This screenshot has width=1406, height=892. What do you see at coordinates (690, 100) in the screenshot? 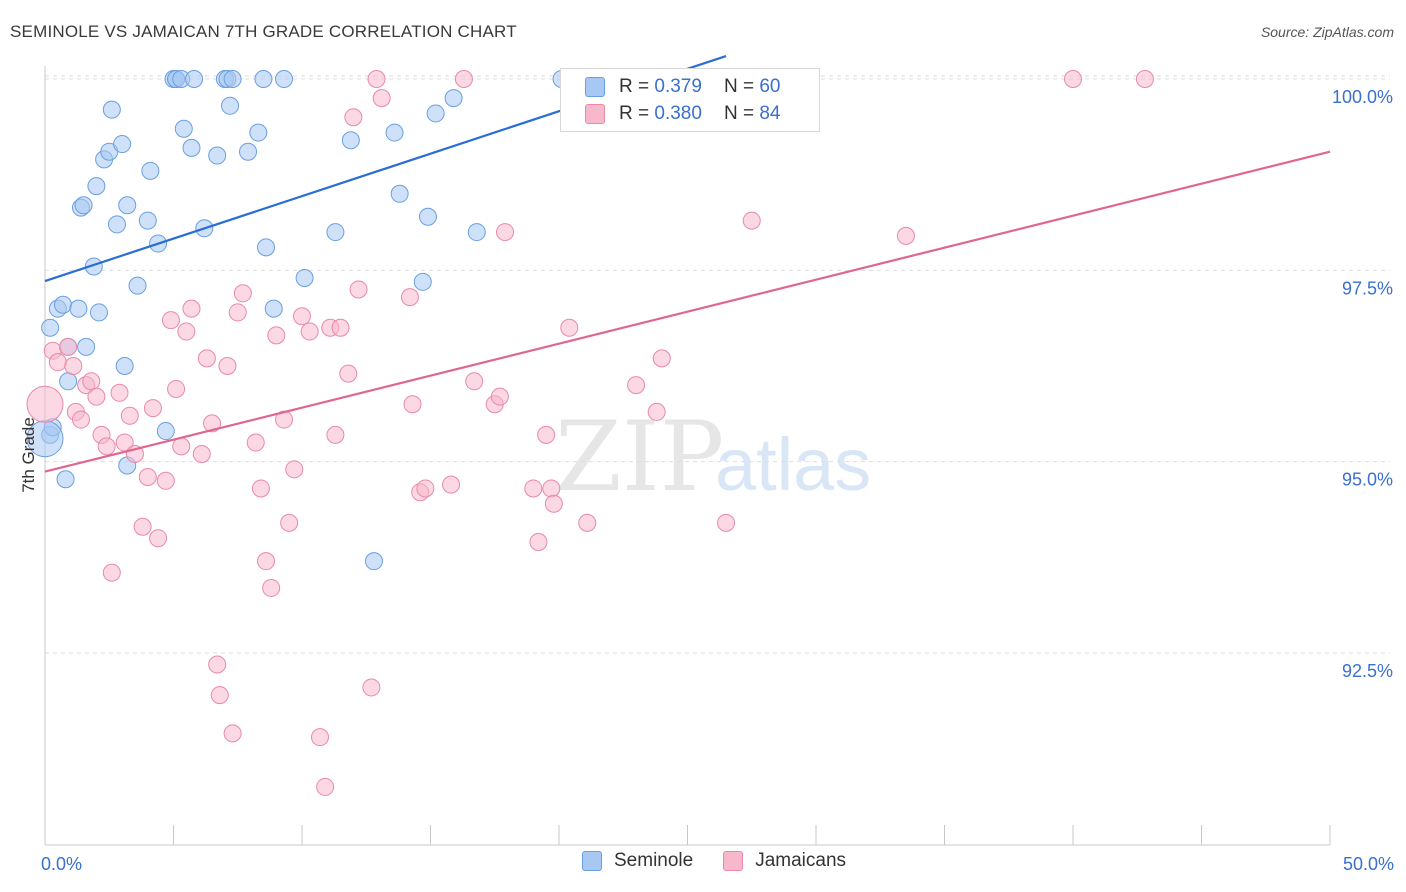
I see `correlation-legend: R = 0.379 N = 60 R = 0.380 N = 84` at bounding box center [690, 100].